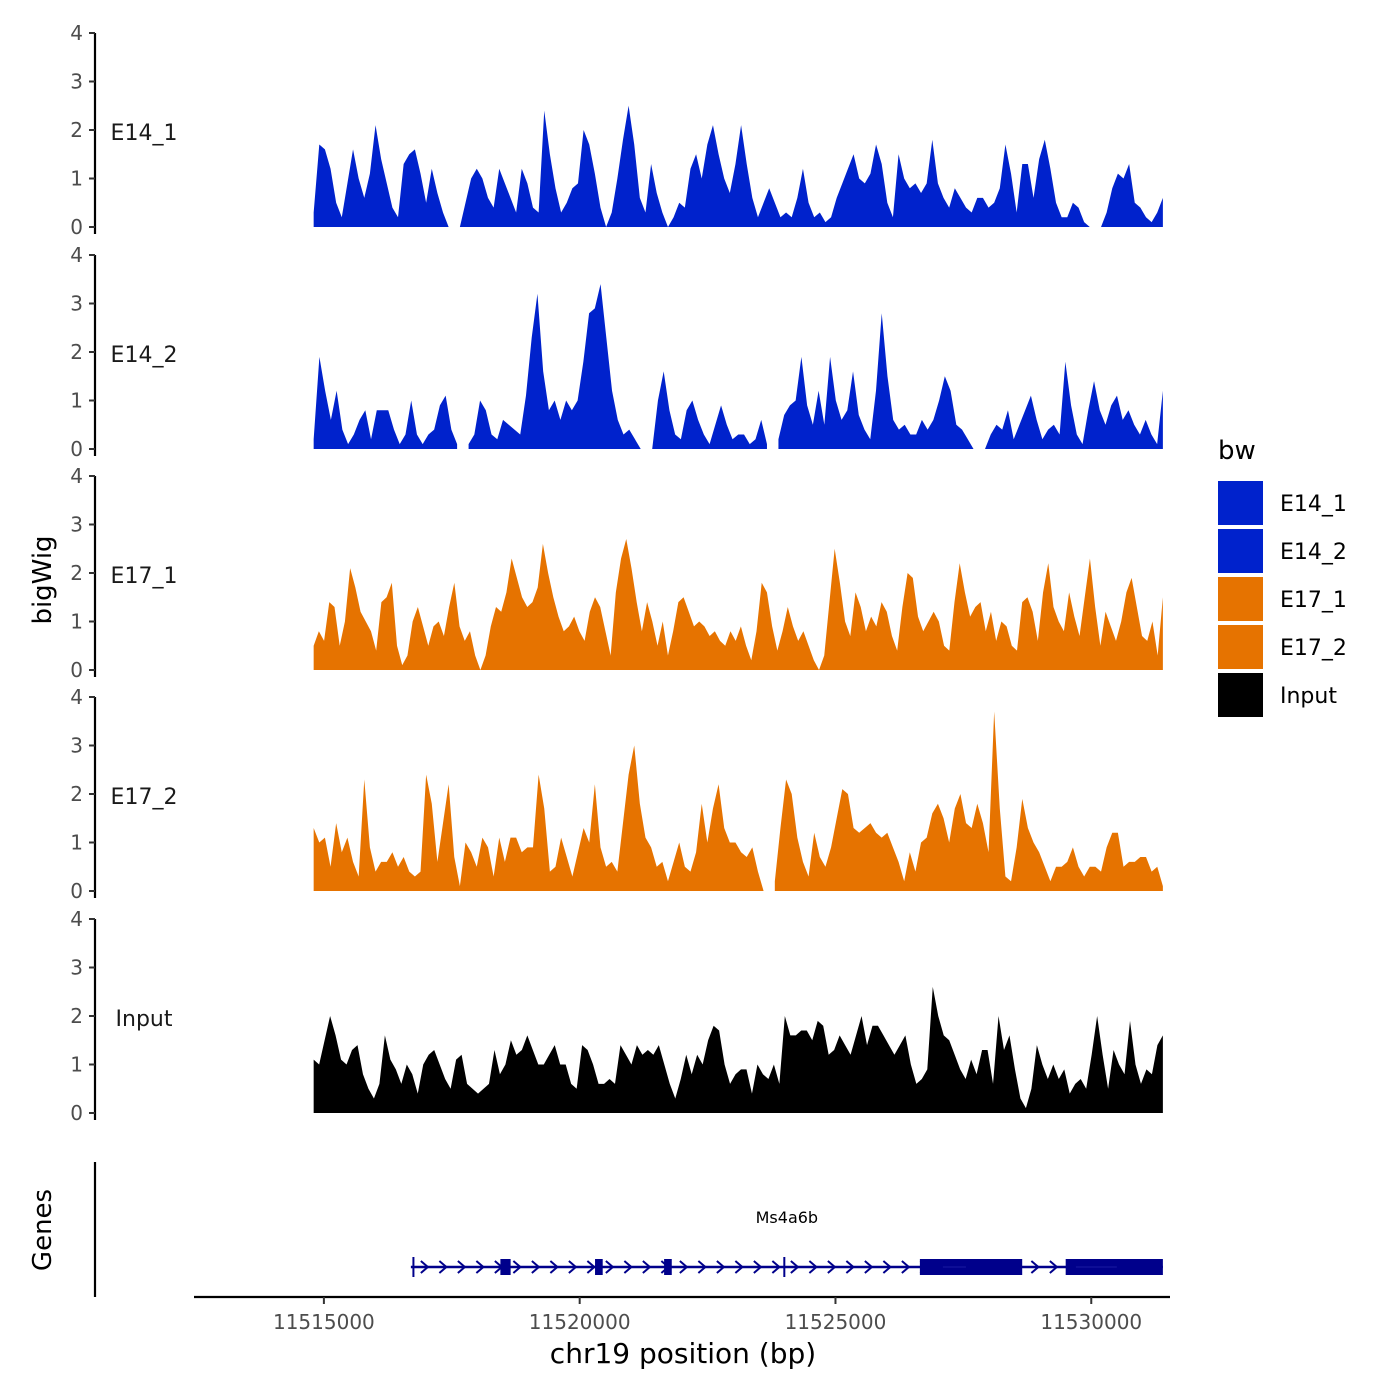  Describe the element at coordinates (1313, 504) in the screenshot. I see `legend-label-E14_1: E14_1` at that location.